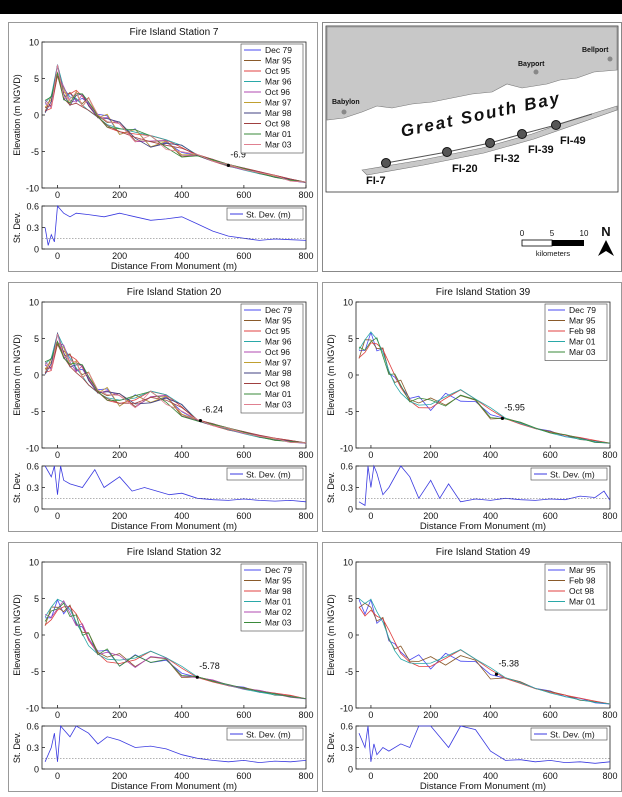 The image size is (622, 797). Describe the element at coordinates (311, 7) in the screenshot. I see `top-black-bar` at that location.